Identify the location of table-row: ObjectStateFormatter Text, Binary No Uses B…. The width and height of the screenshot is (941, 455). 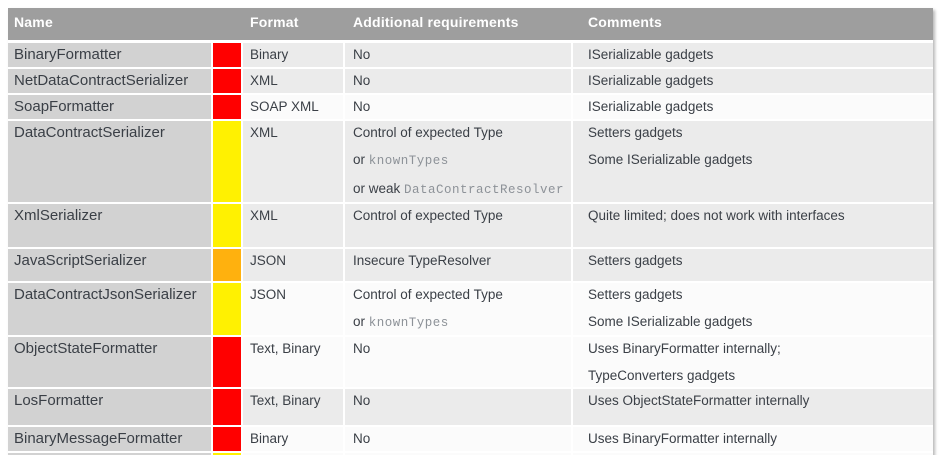
(470, 363).